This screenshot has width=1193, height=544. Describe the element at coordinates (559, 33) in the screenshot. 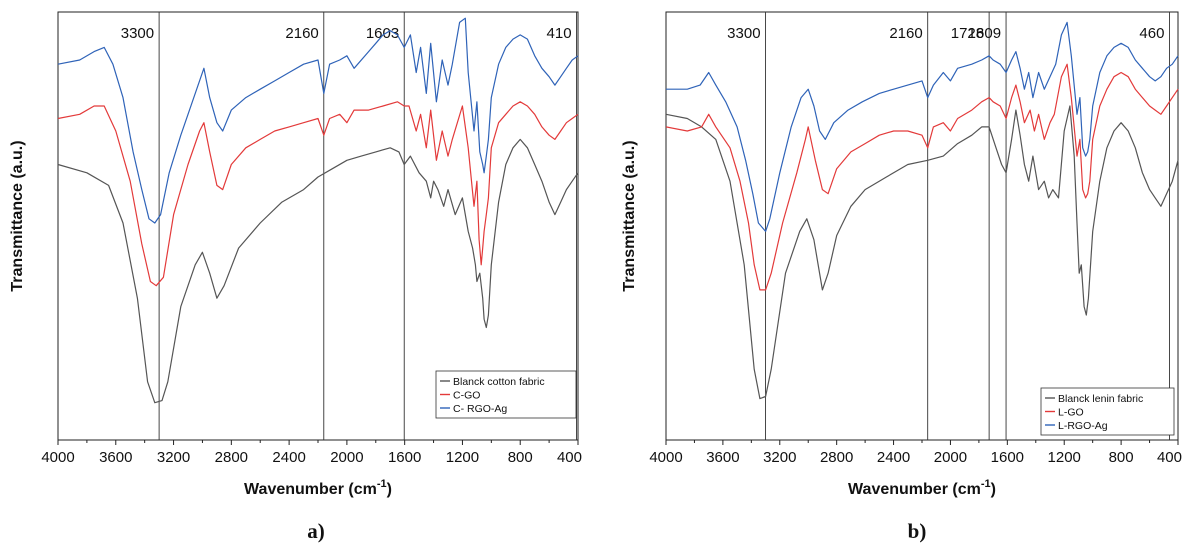

I see `reference-label-410: 410` at that location.